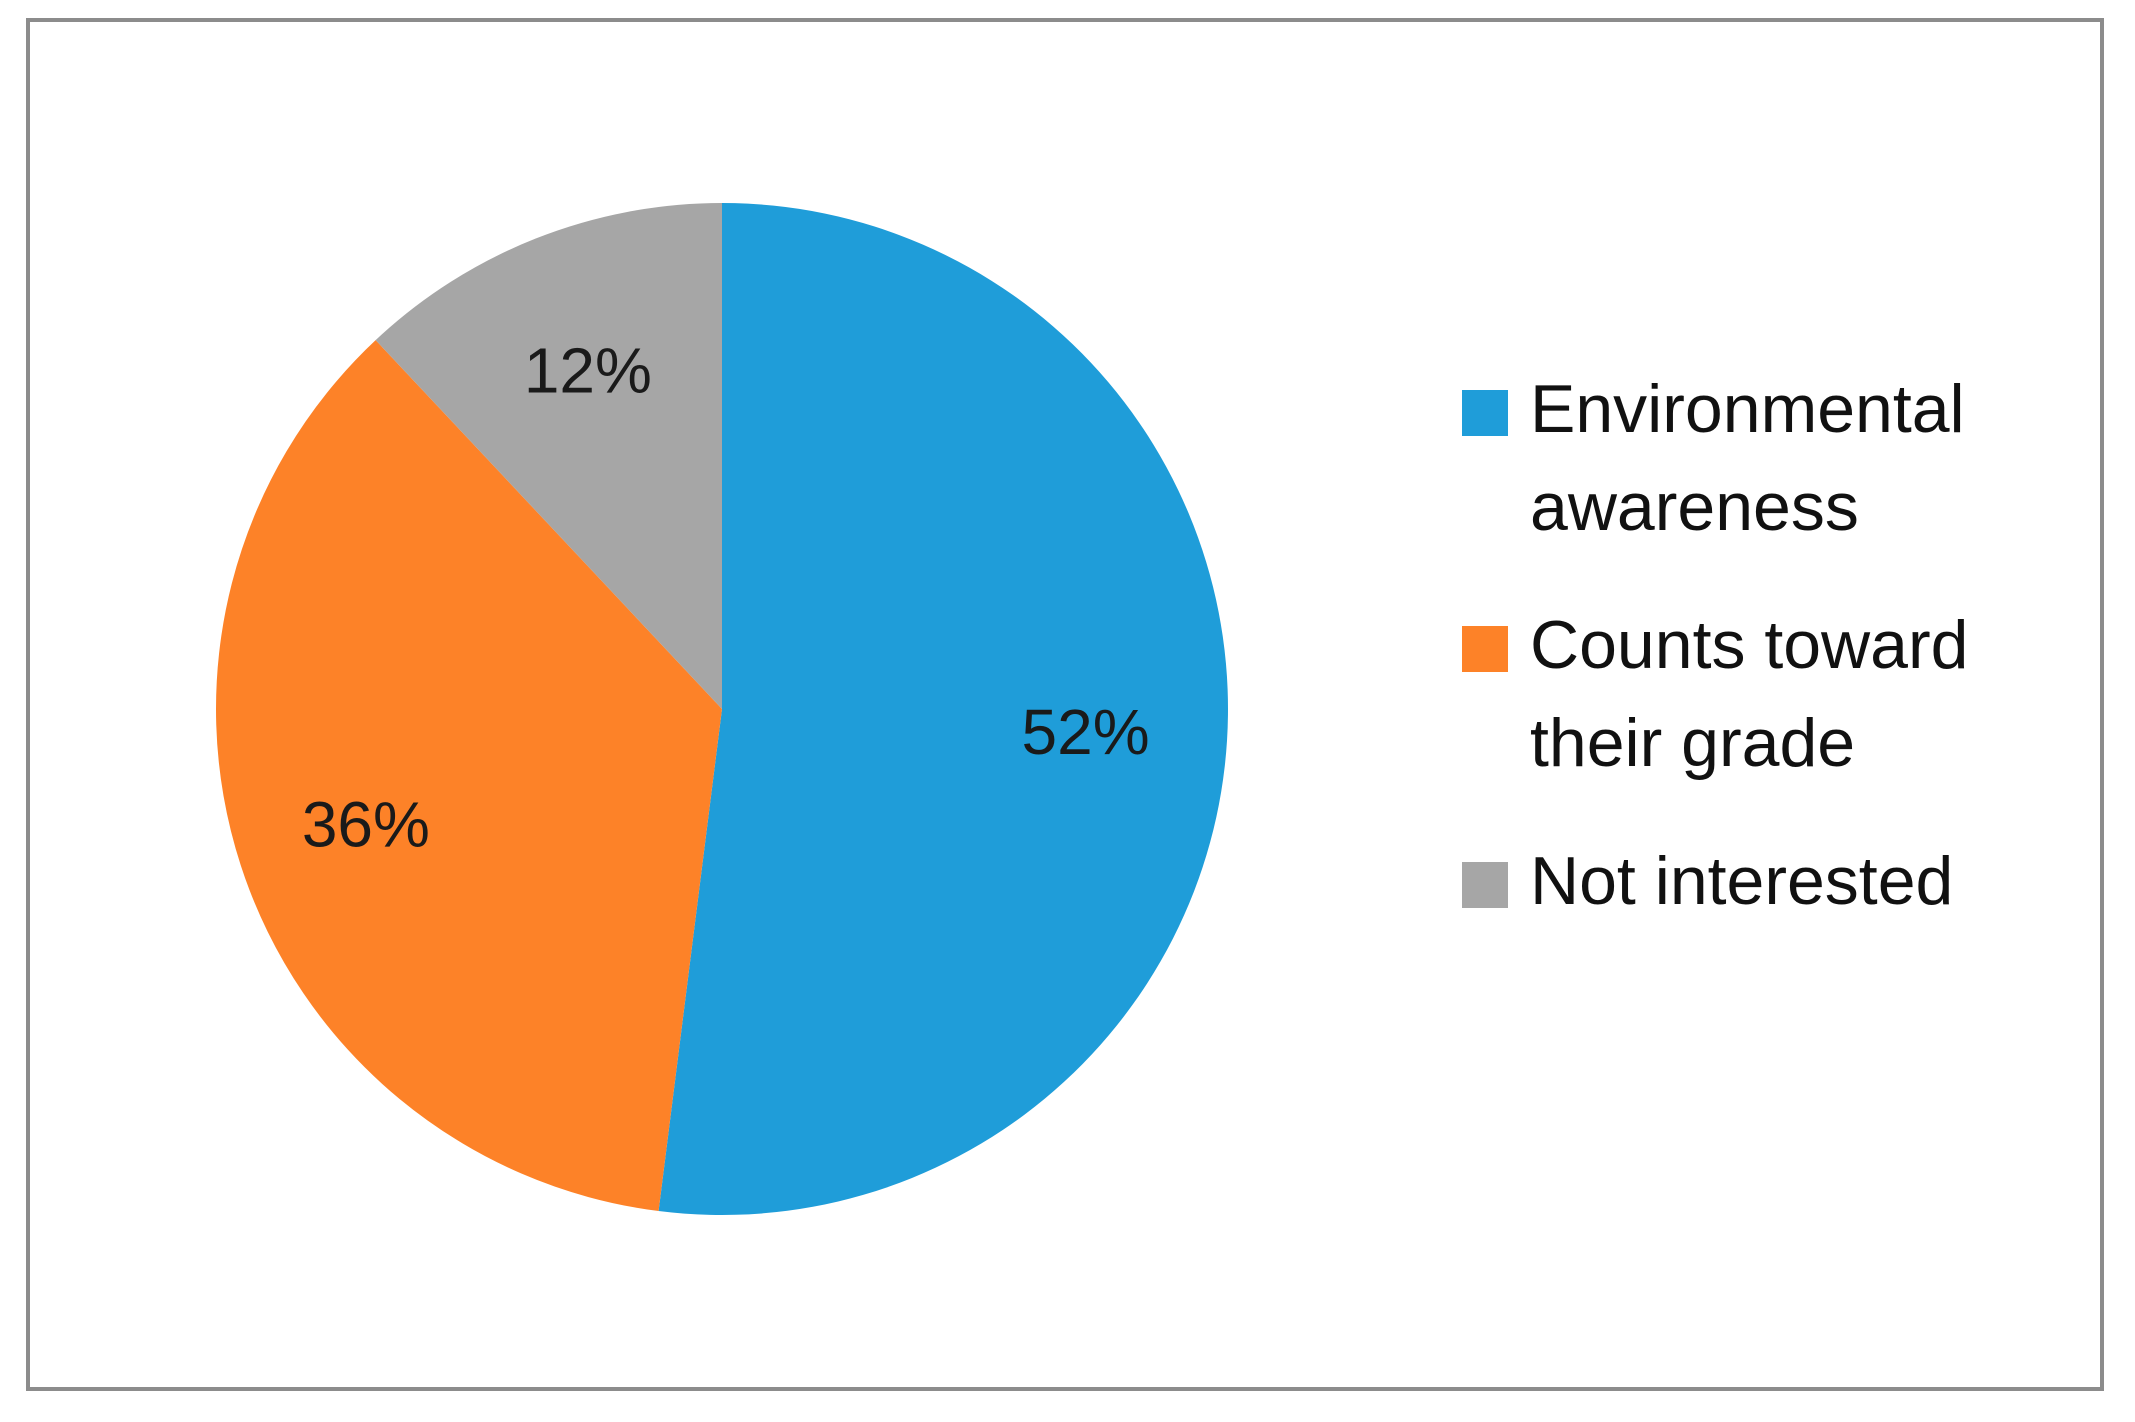  Describe the element at coordinates (1485, 649) in the screenshot. I see `legend-swatch-counts-toward-grade` at that location.